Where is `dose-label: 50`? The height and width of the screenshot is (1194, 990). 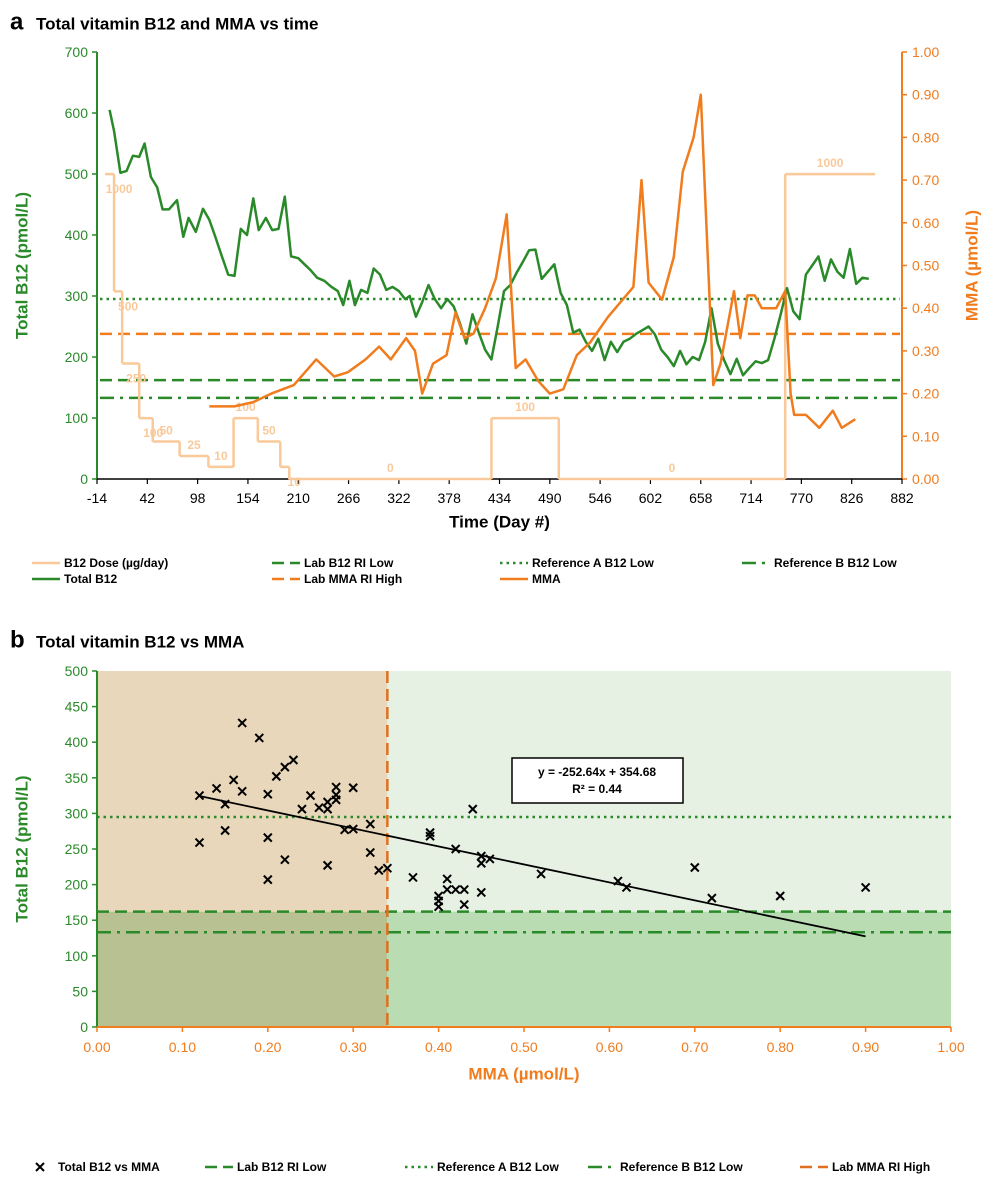 dose-label: 50 is located at coordinates (167, 431).